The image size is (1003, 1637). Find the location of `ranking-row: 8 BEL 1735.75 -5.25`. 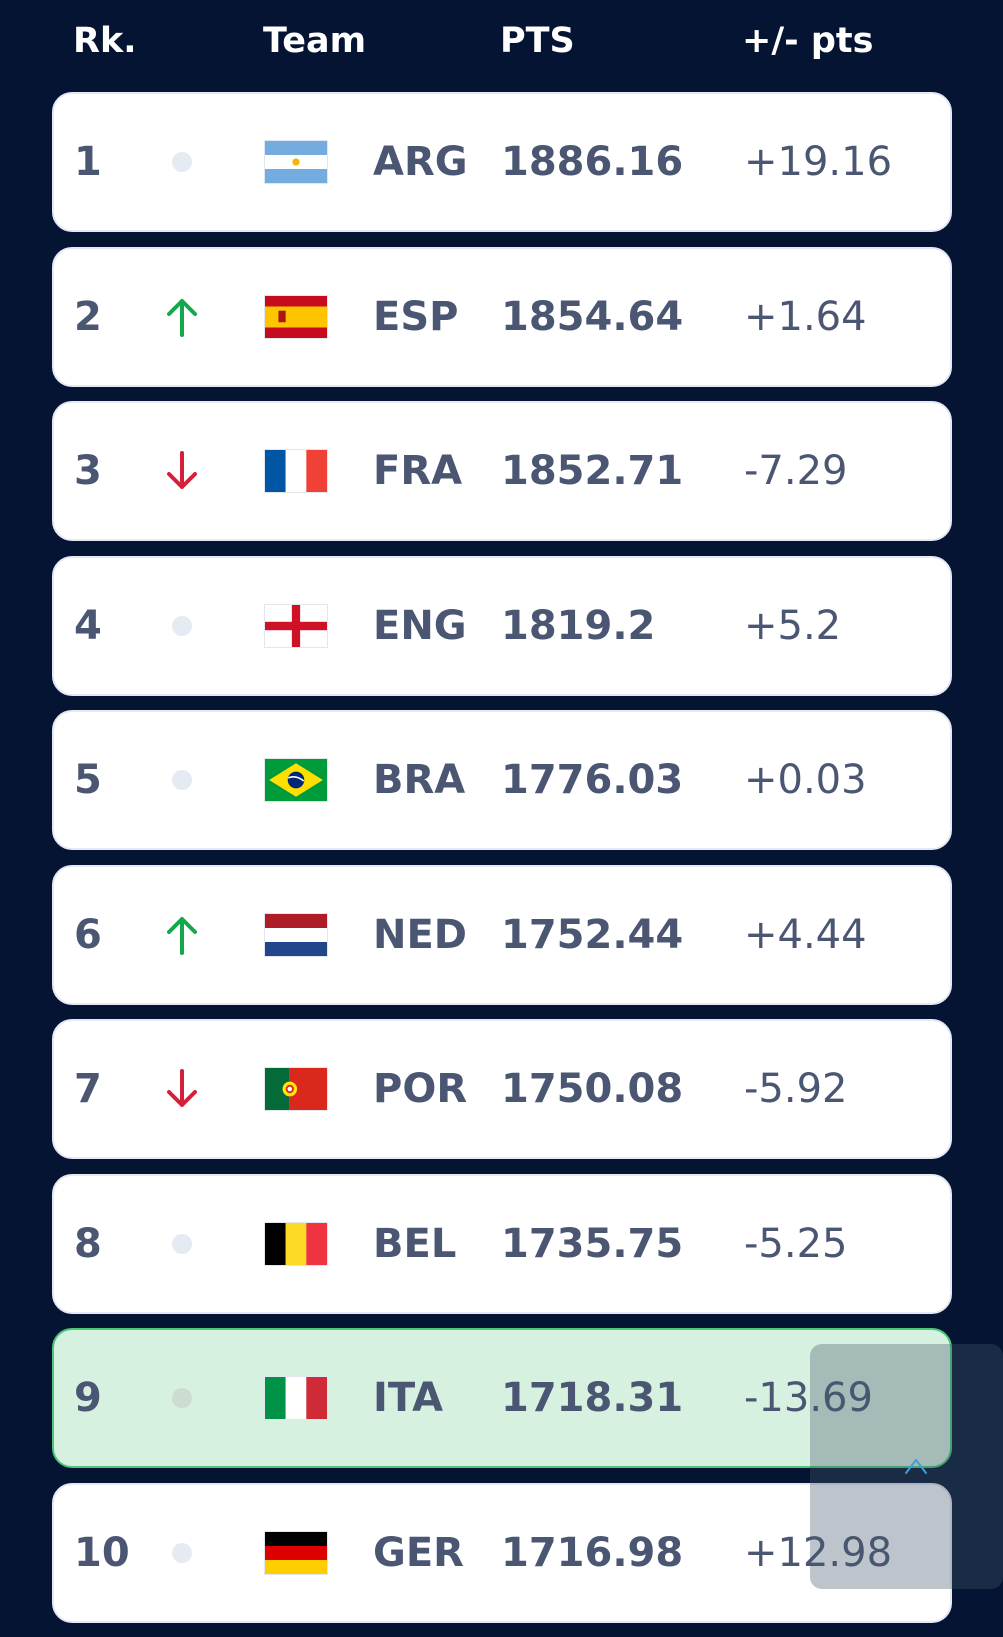

ranking-row: 8 BEL 1735.75 -5.25 is located at coordinates (502, 1243).